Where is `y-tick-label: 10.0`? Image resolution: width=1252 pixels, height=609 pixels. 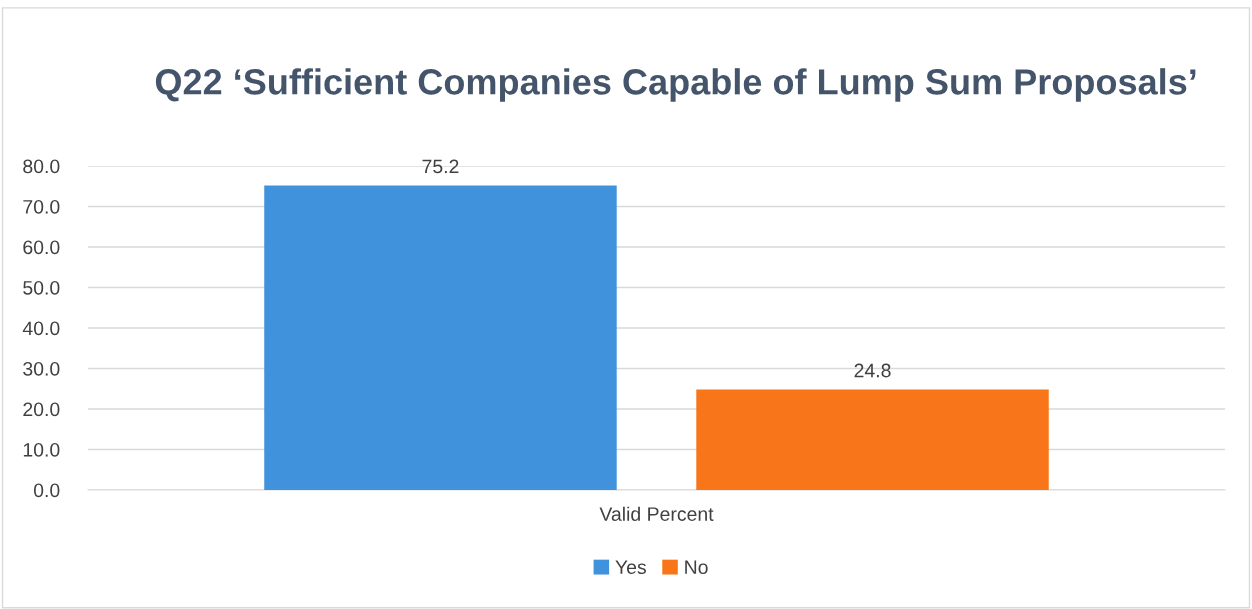 y-tick-label: 10.0 is located at coordinates (41, 449).